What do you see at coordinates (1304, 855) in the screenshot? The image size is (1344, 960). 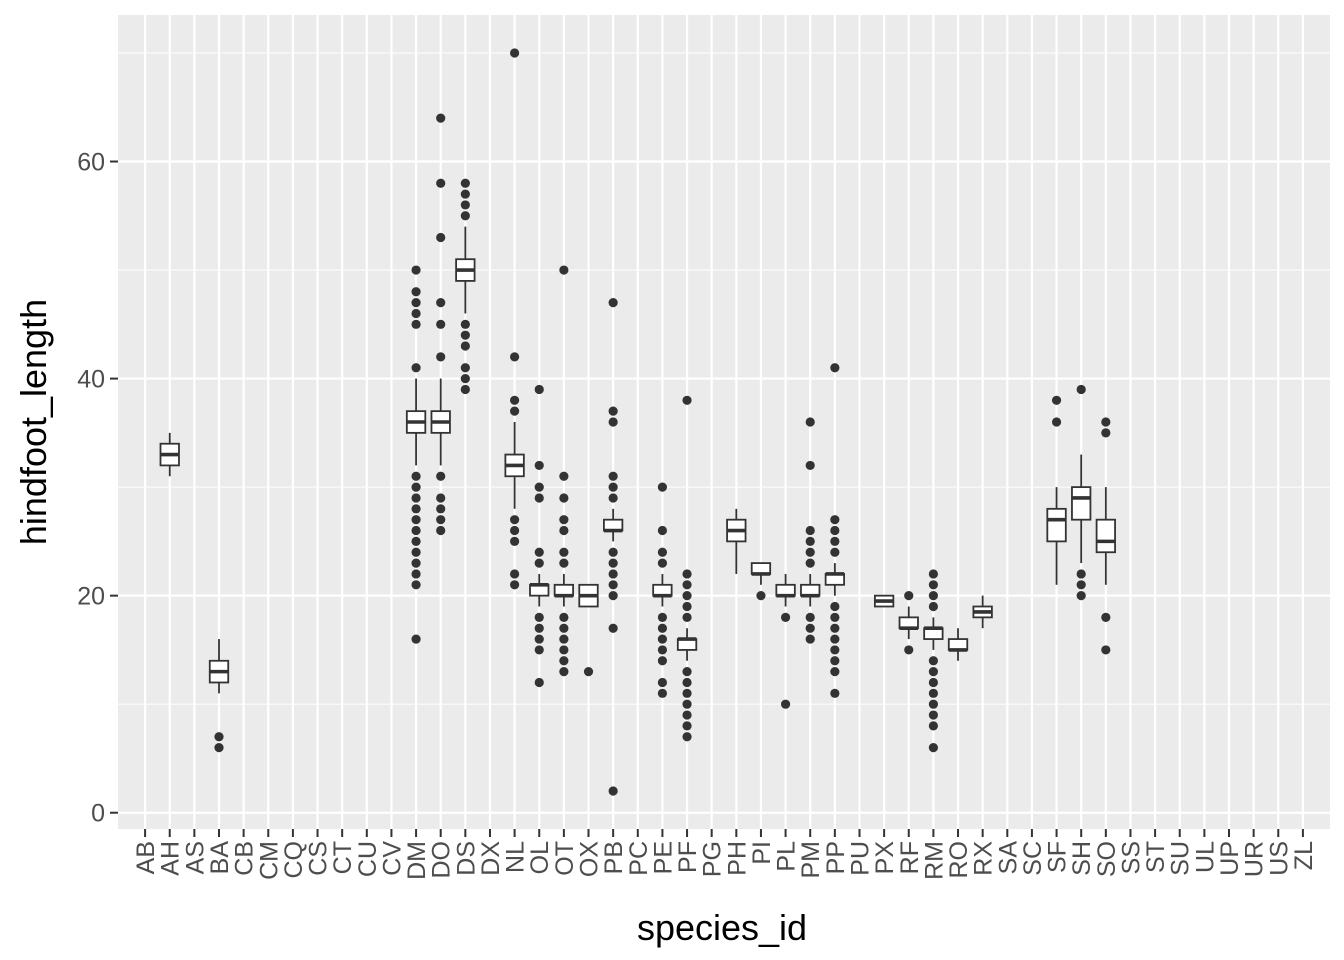 I see `x-tick-label-zl: ZL` at bounding box center [1304, 855].